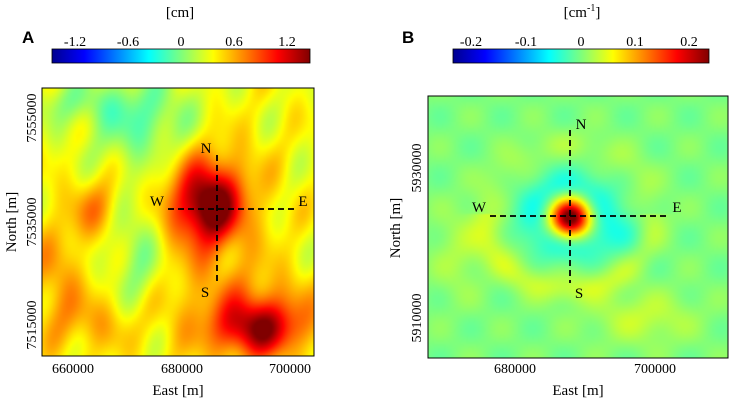 The height and width of the screenshot is (405, 733). Describe the element at coordinates (180, 13) in the screenshot. I see `colorbar-a-unit: [cm]` at that location.